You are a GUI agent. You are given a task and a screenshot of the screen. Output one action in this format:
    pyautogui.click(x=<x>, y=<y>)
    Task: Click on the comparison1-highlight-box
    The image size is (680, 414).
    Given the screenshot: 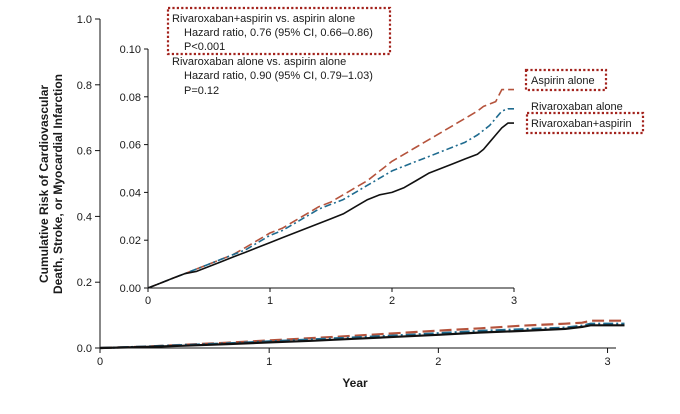 What is the action you would take?
    pyautogui.click(x=279, y=31)
    